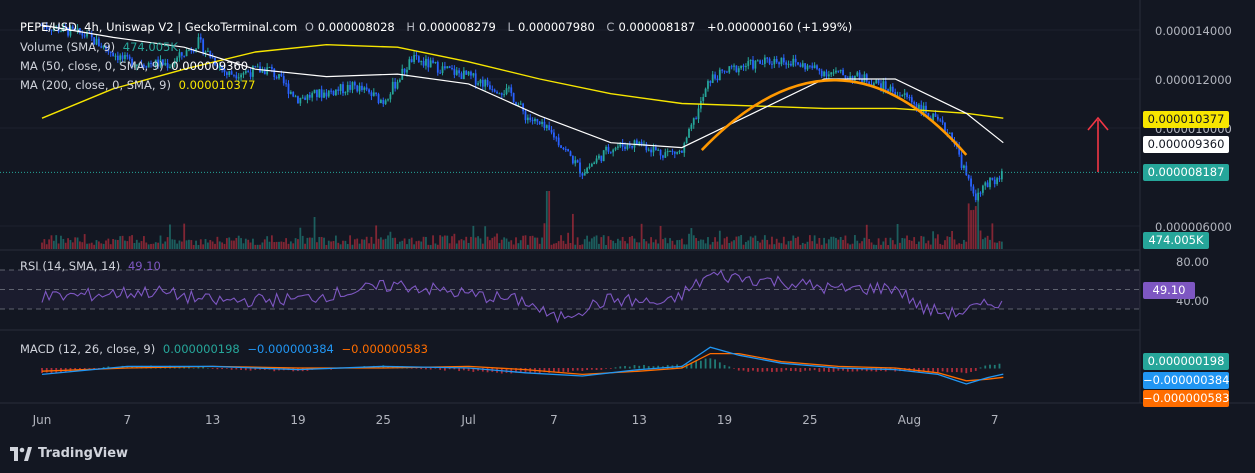  I want to click on tradingview-logo: TradingView, so click(69, 453).